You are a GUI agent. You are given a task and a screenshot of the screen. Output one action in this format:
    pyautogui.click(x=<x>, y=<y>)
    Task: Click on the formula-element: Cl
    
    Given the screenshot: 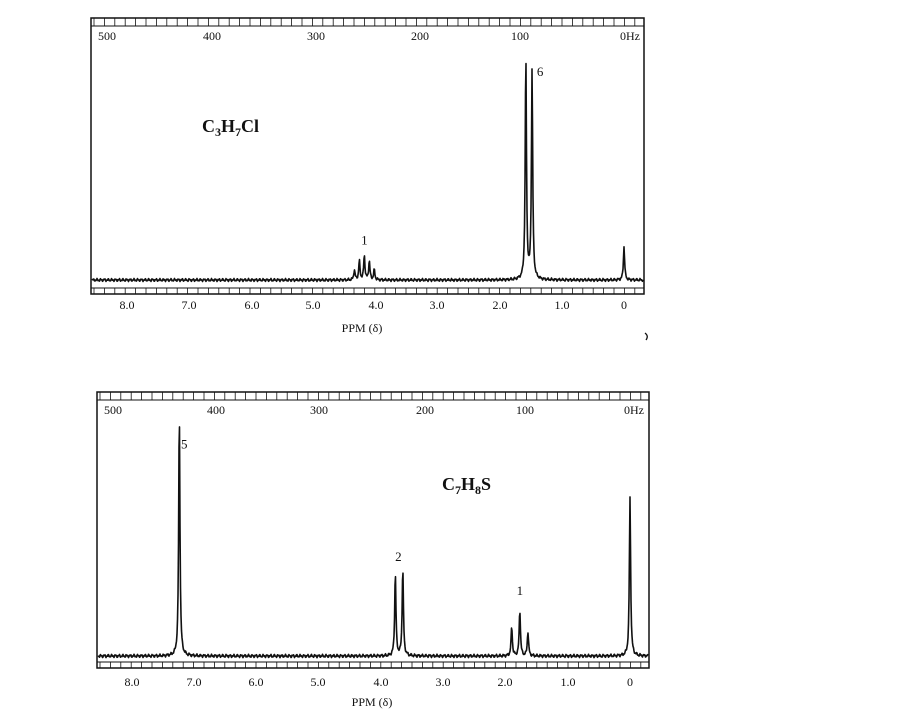 What is the action you would take?
    pyautogui.click(x=250, y=126)
    